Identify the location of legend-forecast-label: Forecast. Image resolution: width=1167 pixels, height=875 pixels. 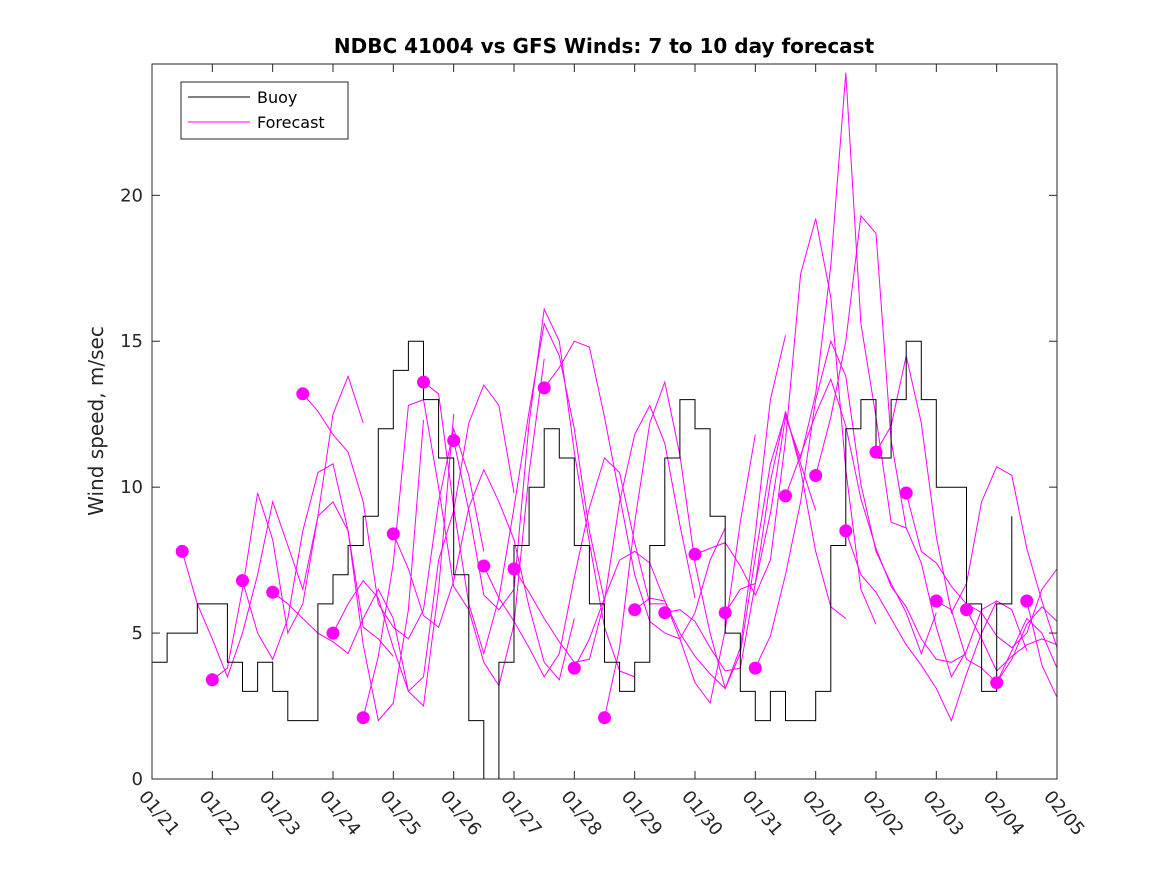
(291, 122).